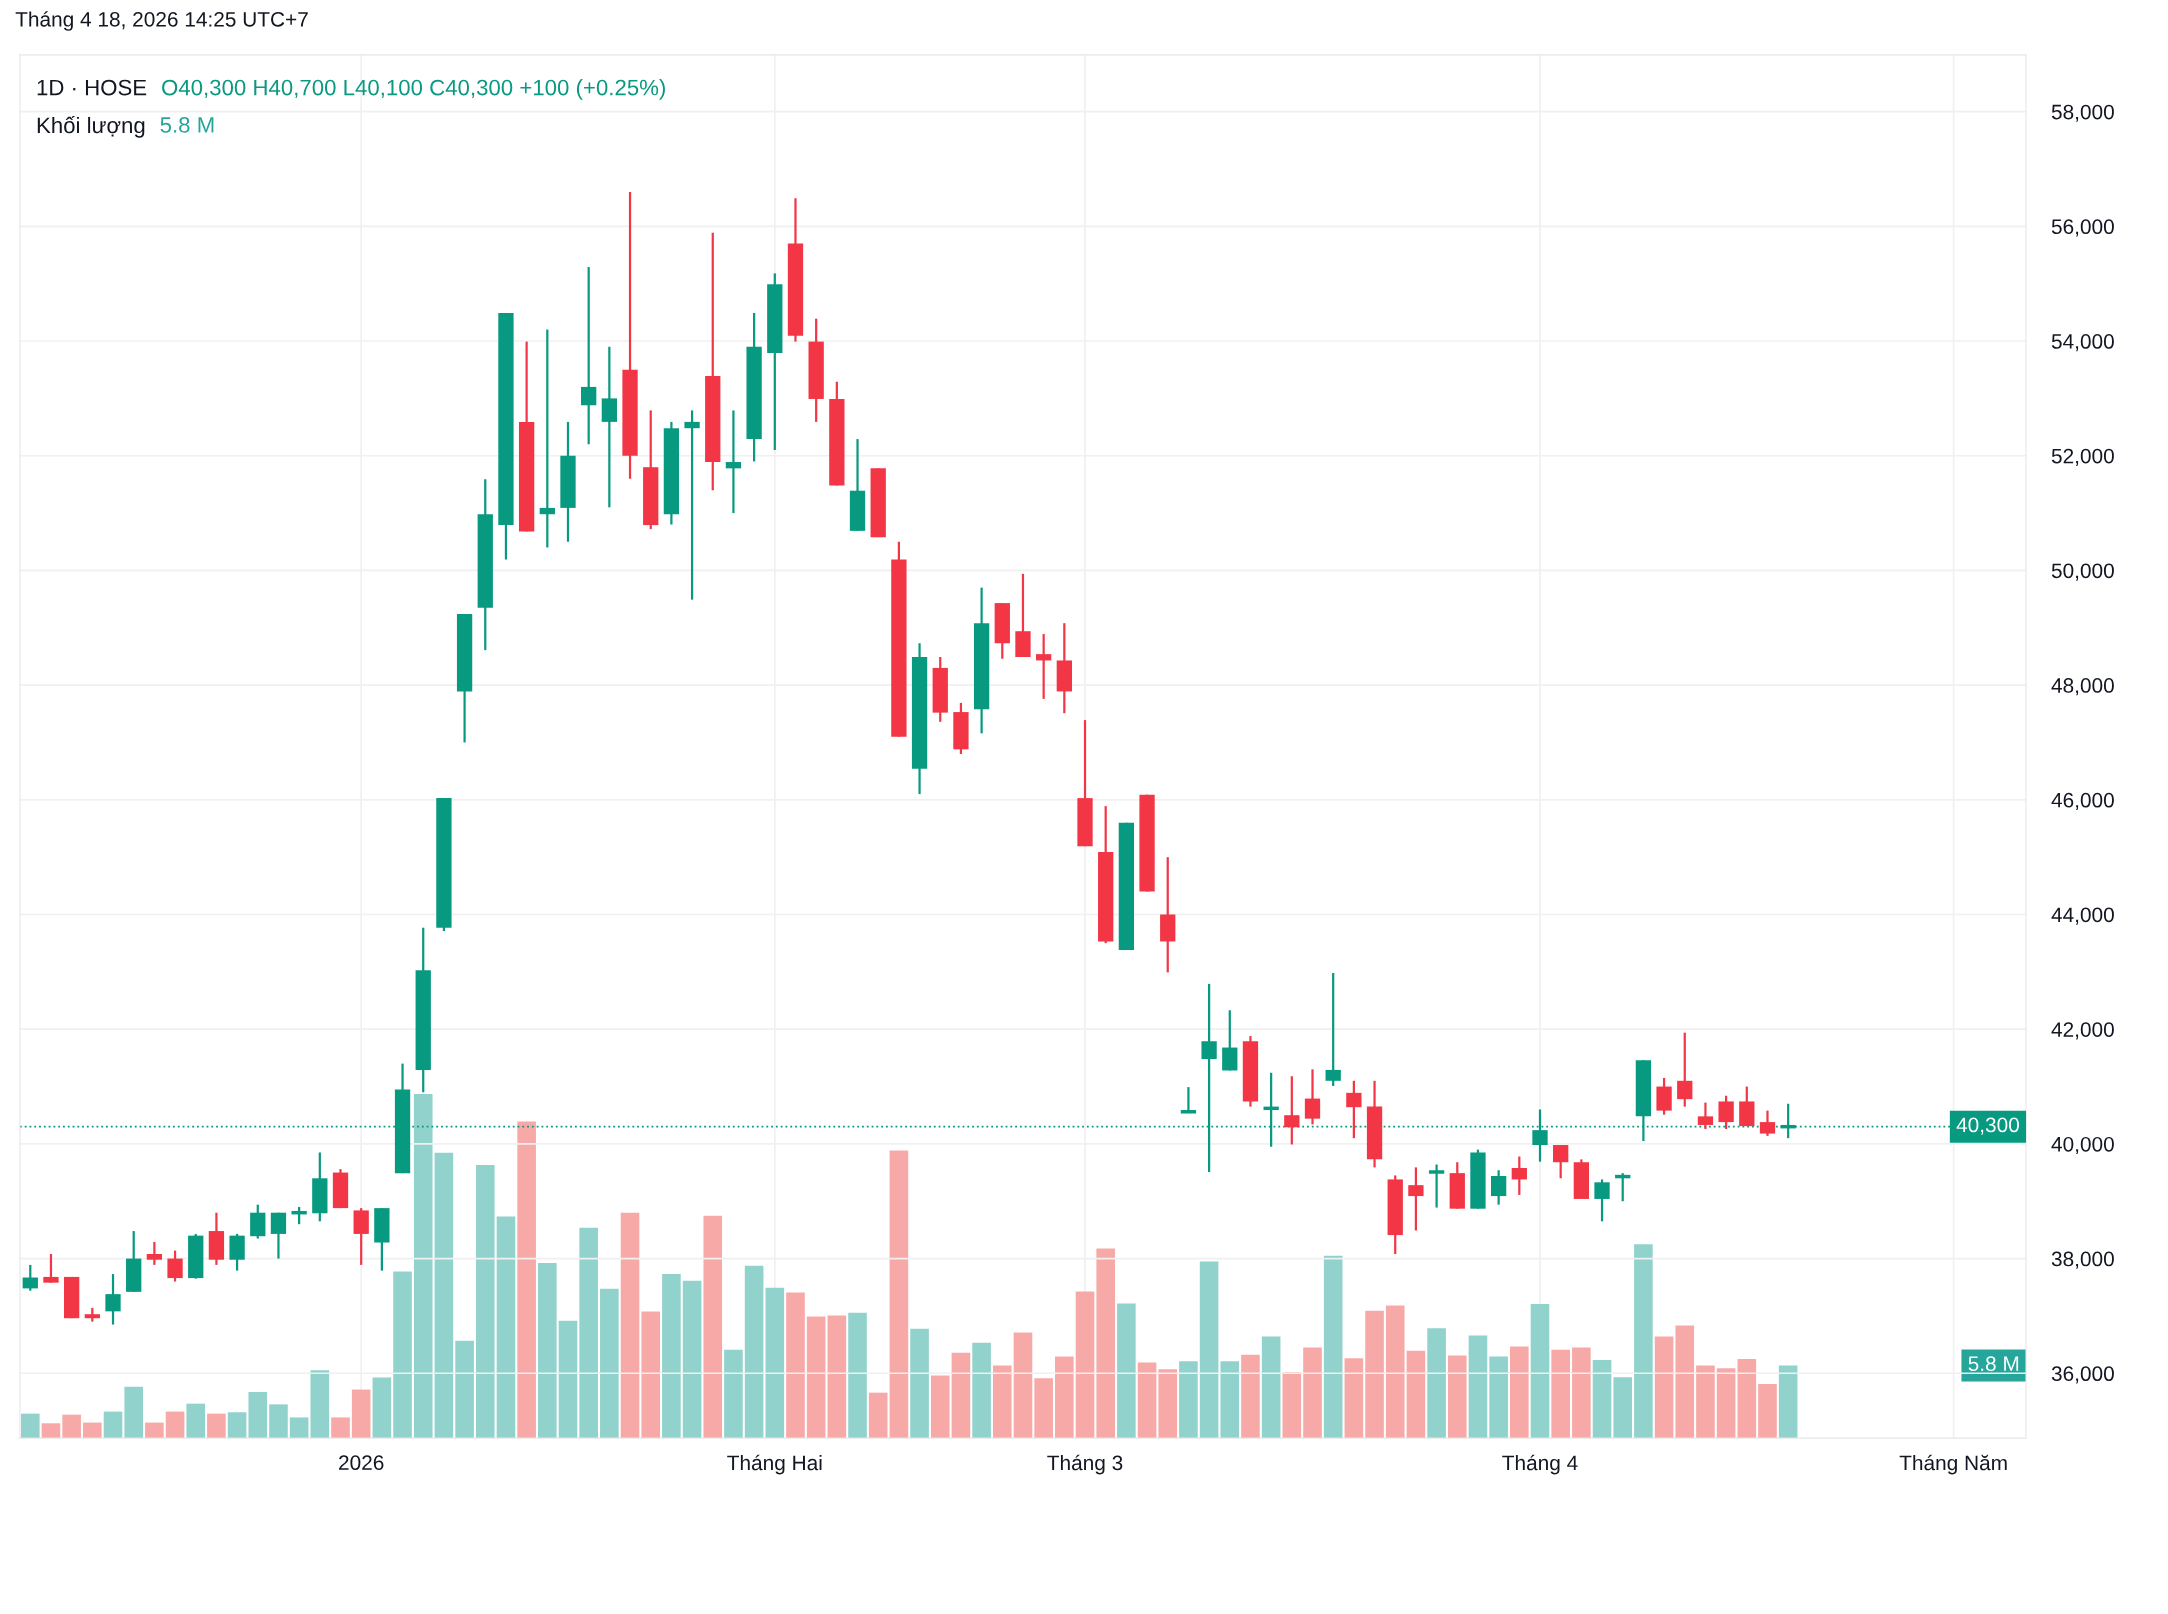 This screenshot has height=1614, width=2168. What do you see at coordinates (1540, 1464) in the screenshot?
I see `x-tick-label: Tháng 4` at bounding box center [1540, 1464].